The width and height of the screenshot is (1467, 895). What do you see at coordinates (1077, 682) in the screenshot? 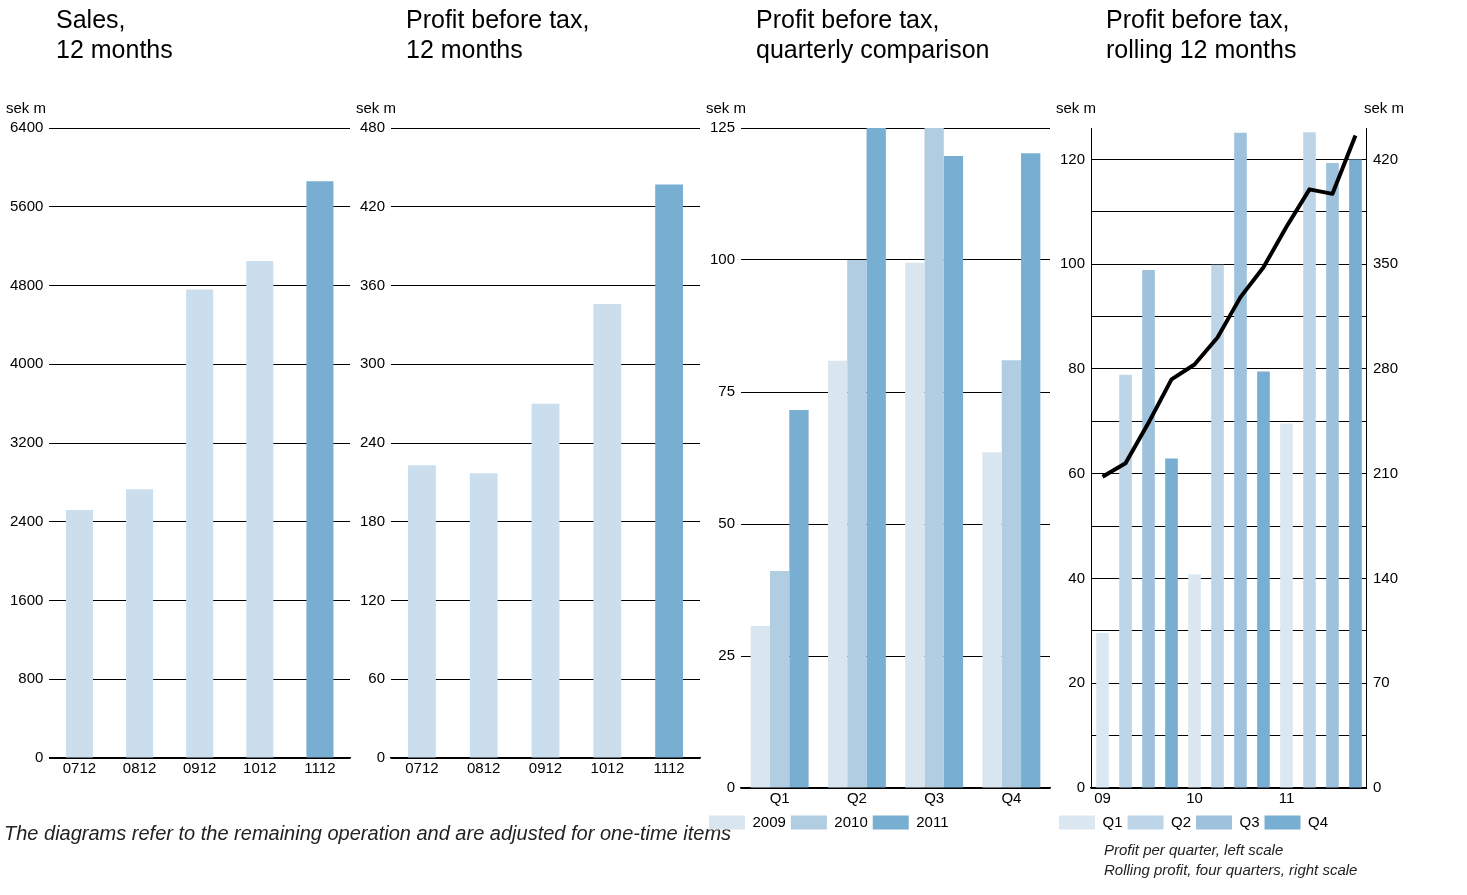
I see `y-tick-label: 20` at bounding box center [1077, 682].